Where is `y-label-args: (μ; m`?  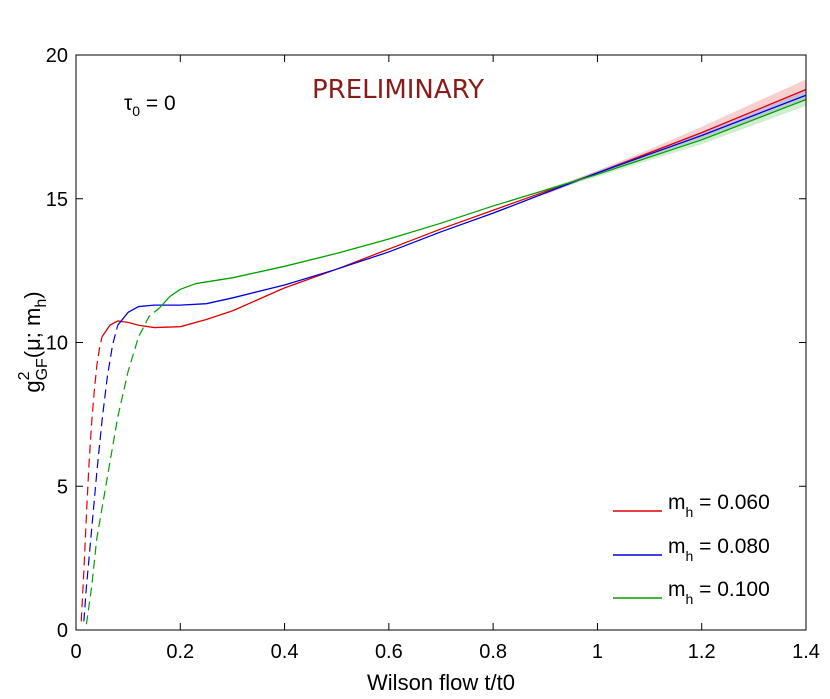 y-label-args: (μ; m is located at coordinates (32, 333).